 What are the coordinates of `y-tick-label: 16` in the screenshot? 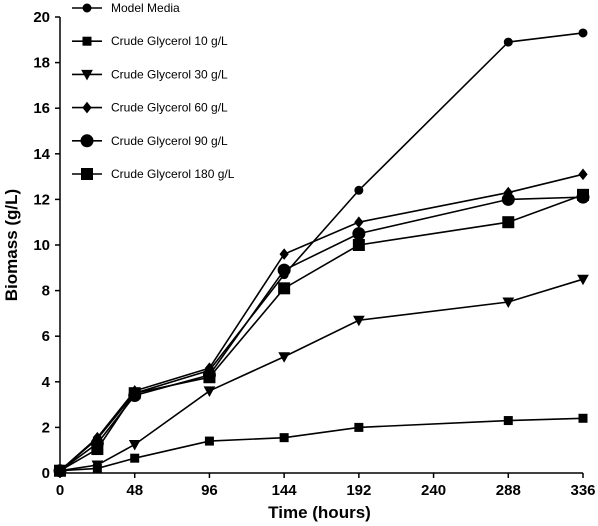 It's located at (41, 108).